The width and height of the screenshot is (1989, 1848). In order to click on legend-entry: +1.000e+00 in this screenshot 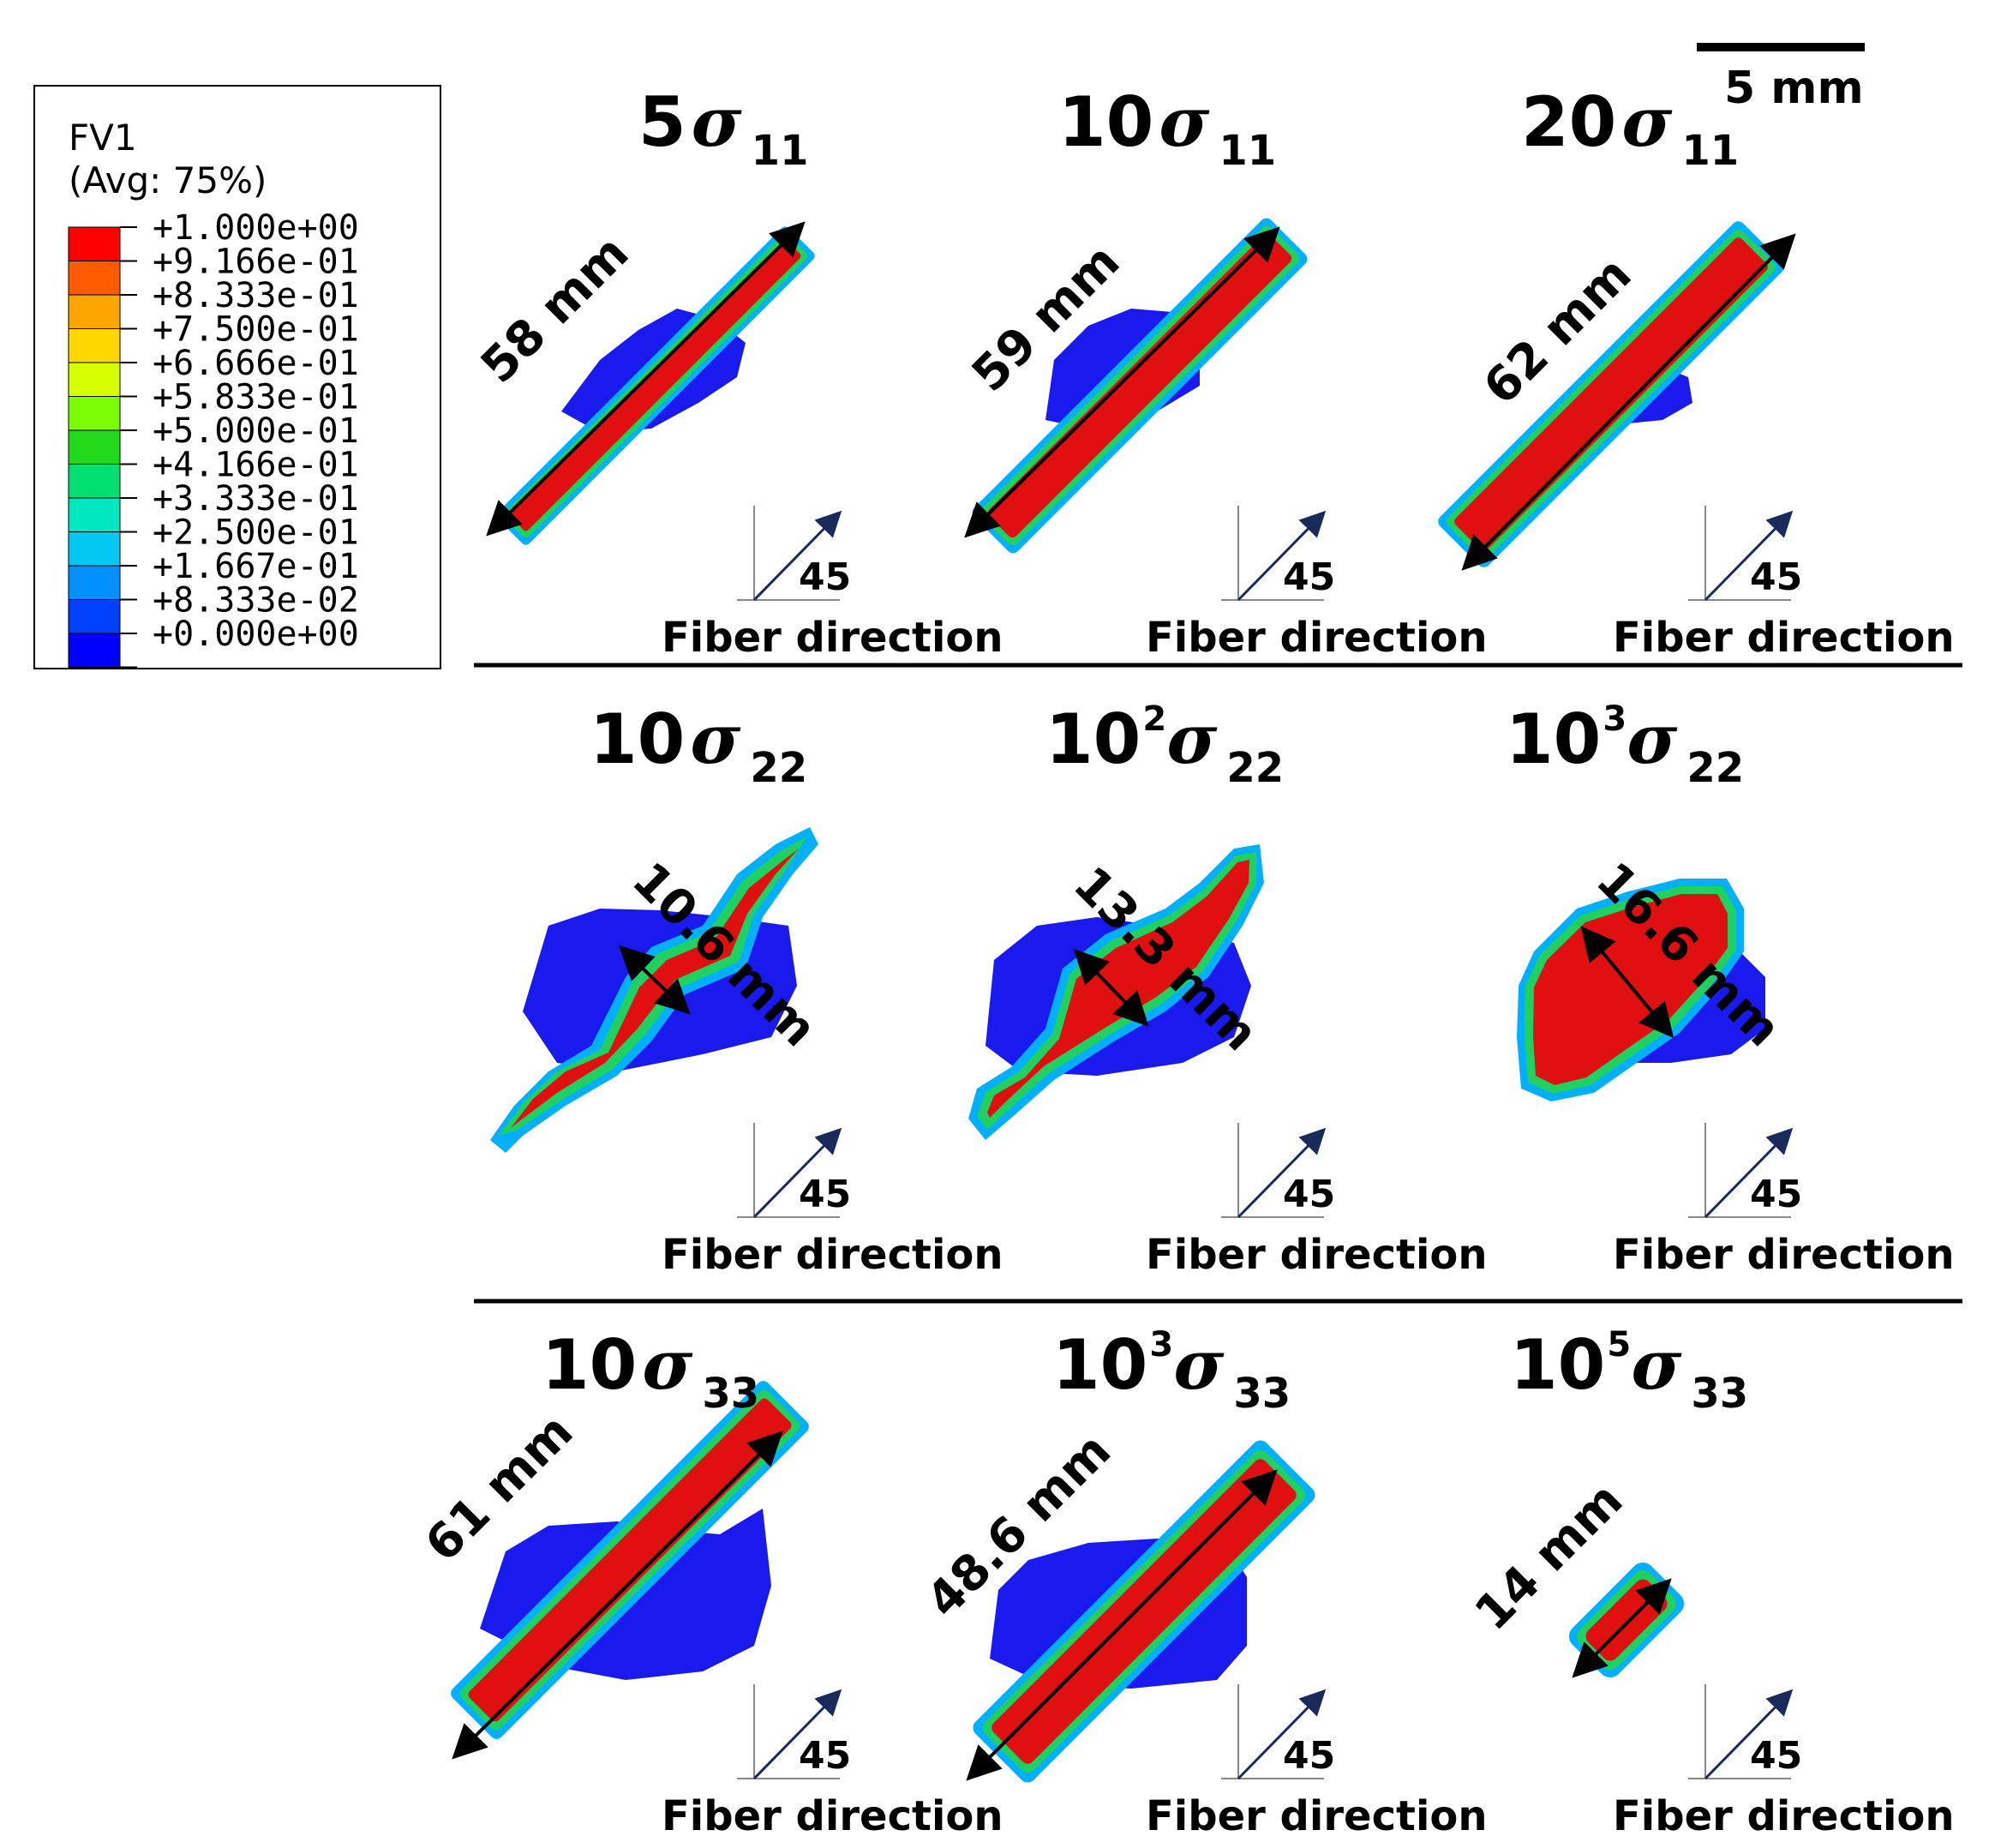, I will do `click(214, 235)`.